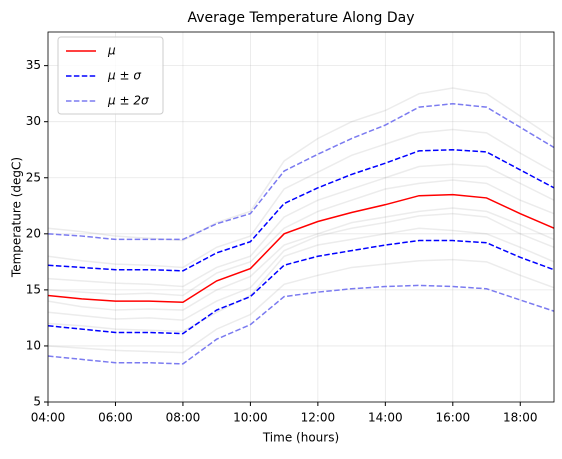 The image size is (562, 459). I want to click on y-tick-label: 20, so click(33, 233).